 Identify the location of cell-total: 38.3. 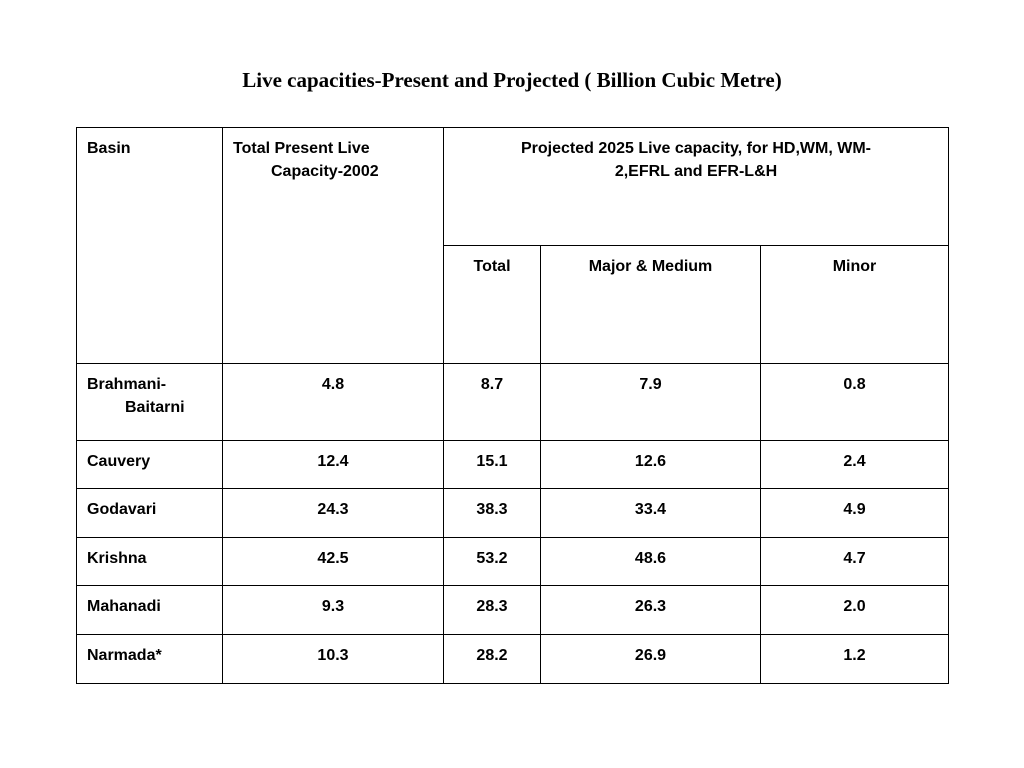
(492, 513).